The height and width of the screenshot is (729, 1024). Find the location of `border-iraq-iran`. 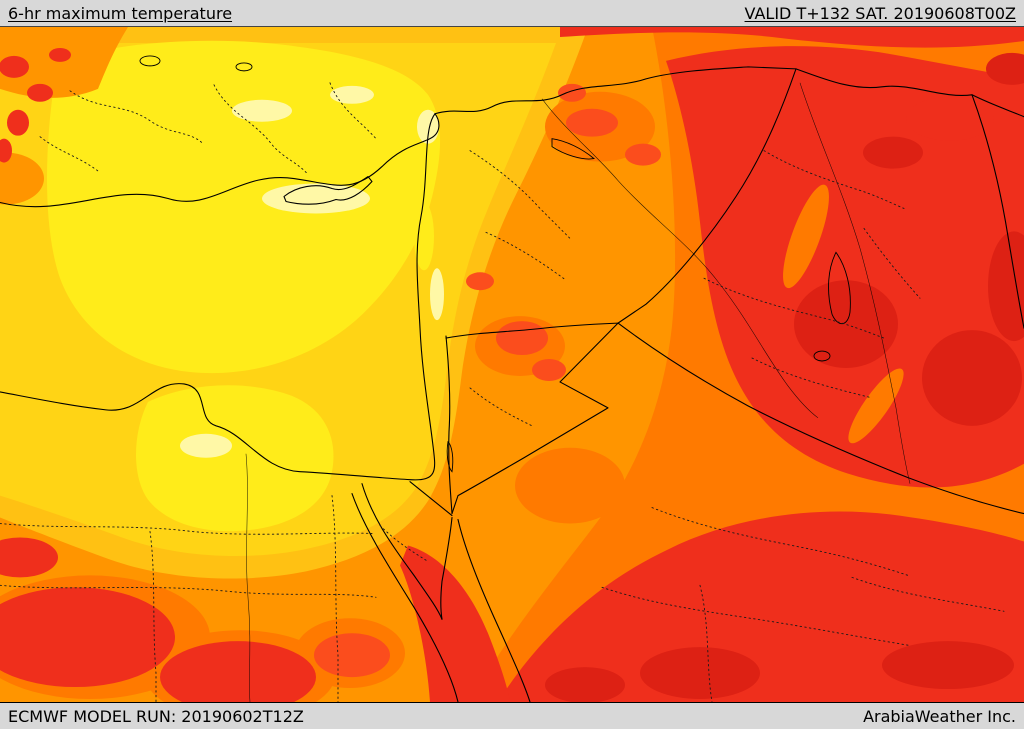

border-iraq-iran is located at coordinates (997, 211).